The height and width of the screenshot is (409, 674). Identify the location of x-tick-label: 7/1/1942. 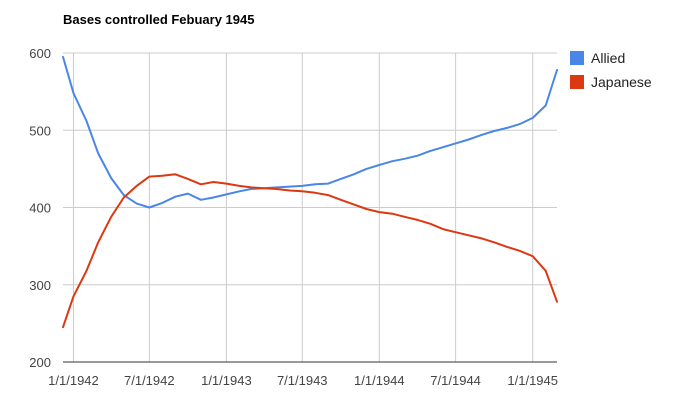
(149, 380).